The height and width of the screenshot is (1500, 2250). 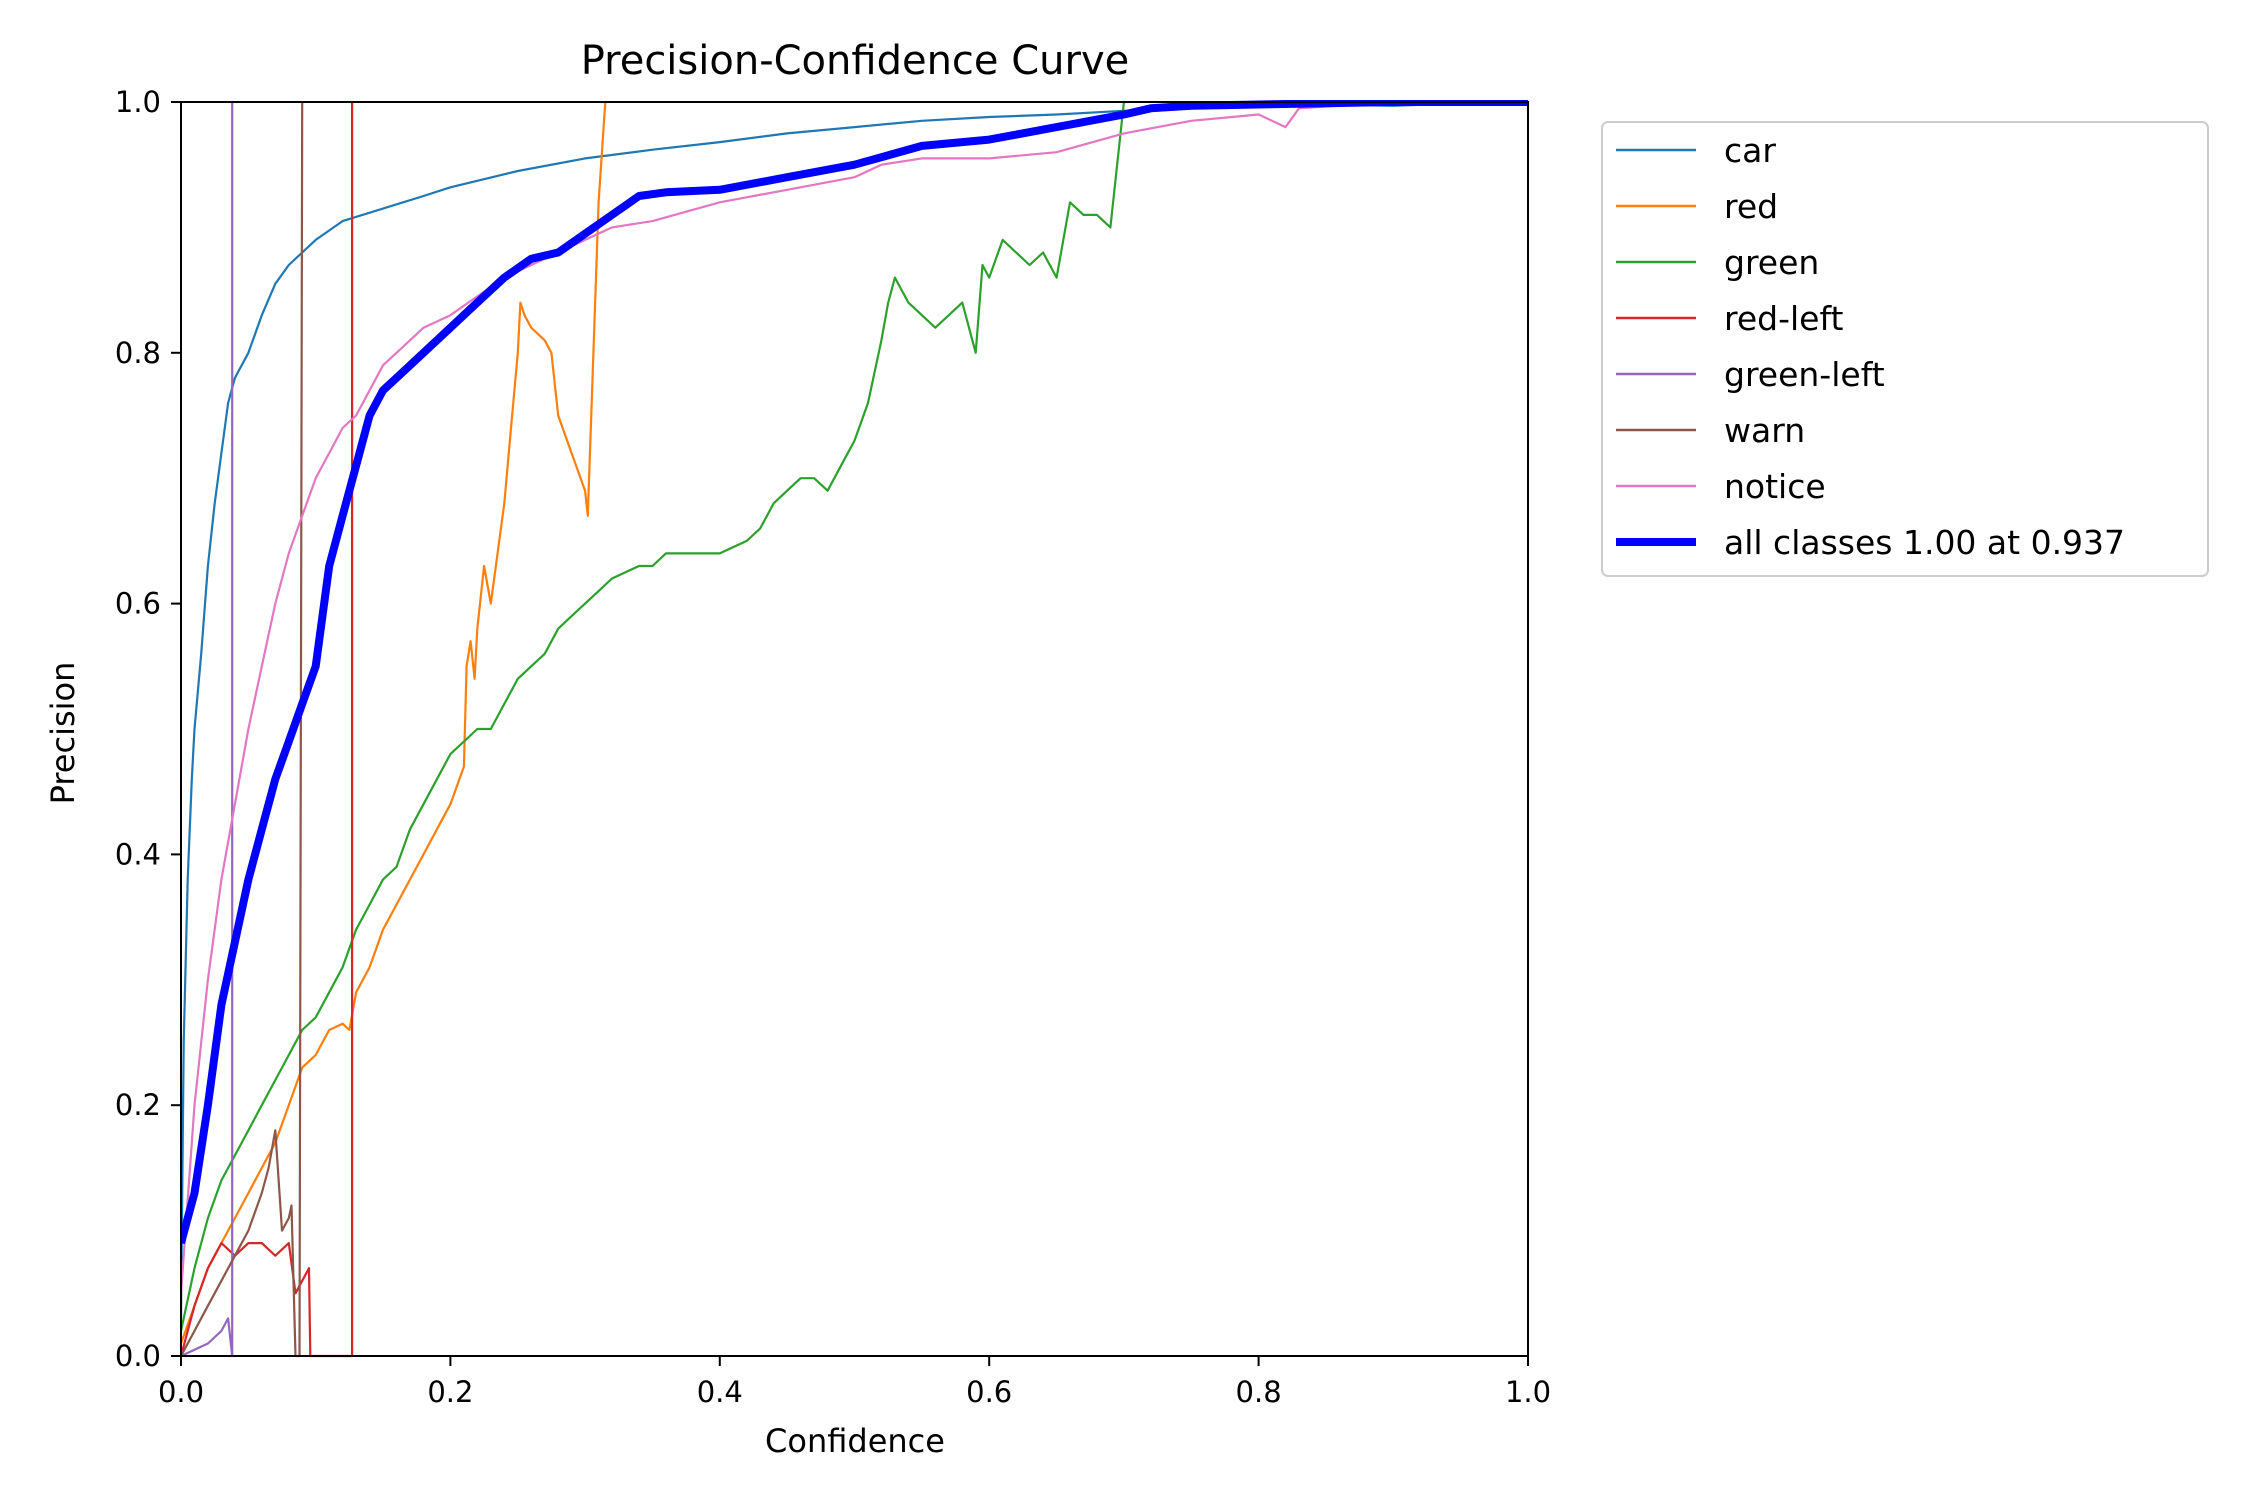 What do you see at coordinates (138, 854) in the screenshot?
I see `y-tick-label: 0.4` at bounding box center [138, 854].